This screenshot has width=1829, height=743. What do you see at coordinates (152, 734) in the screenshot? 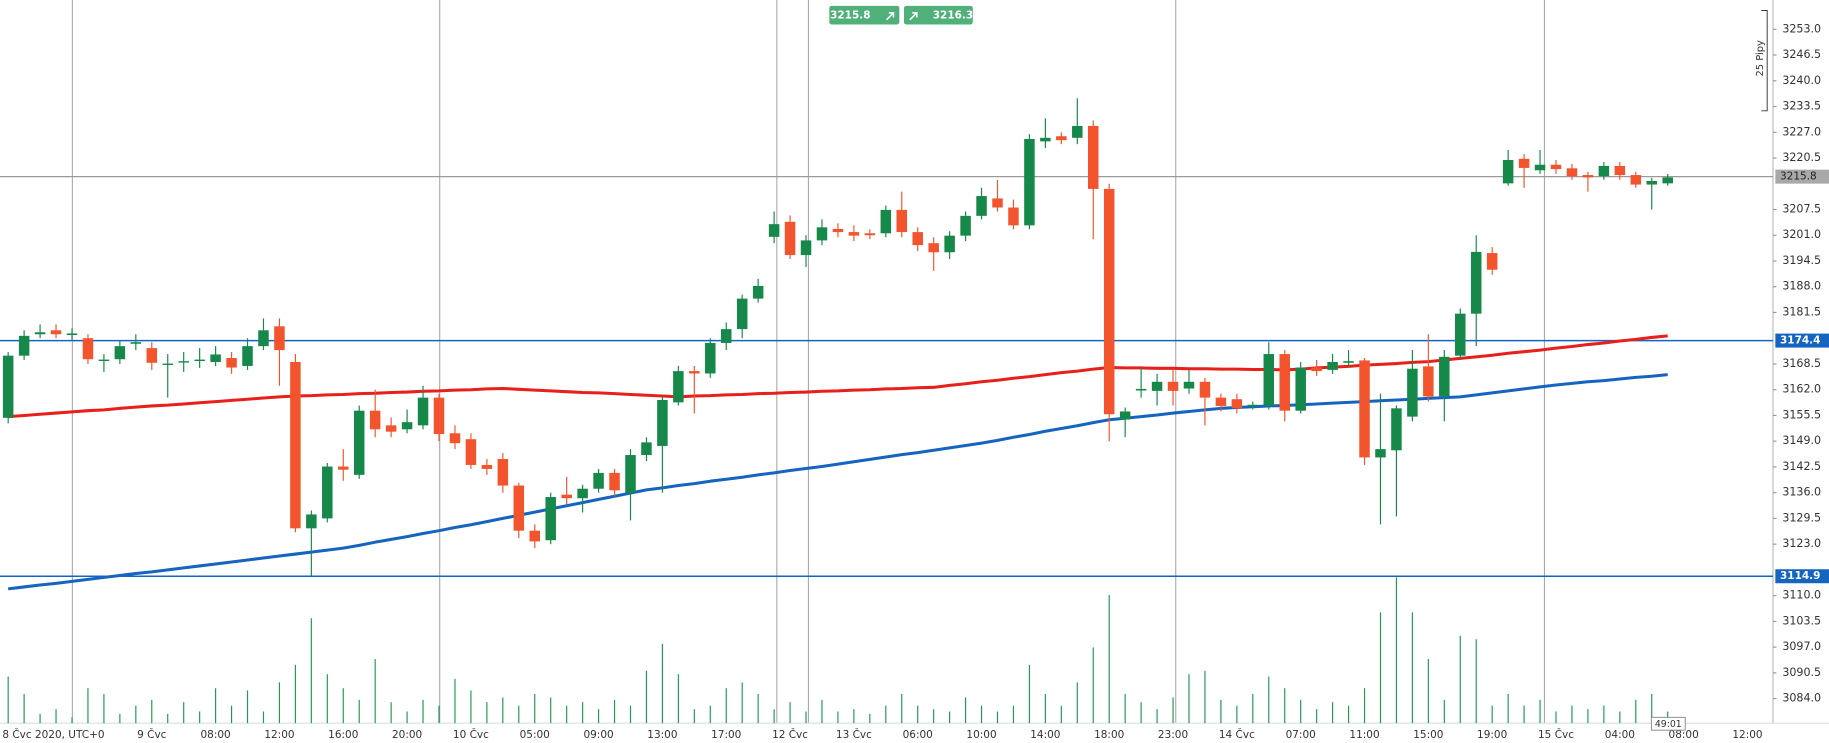
I see `x-tick-label: 9 Čvc` at bounding box center [152, 734].